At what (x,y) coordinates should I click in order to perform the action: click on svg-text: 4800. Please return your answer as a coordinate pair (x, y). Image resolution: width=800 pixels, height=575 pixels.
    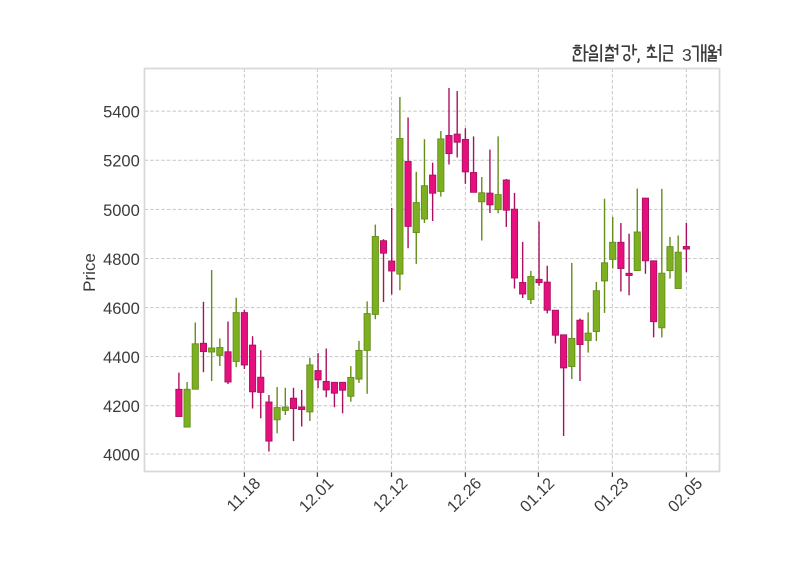
    Looking at the image, I should click on (121, 260).